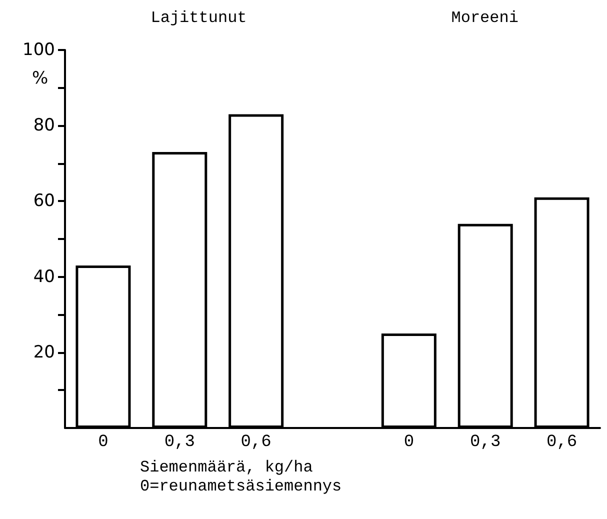  What do you see at coordinates (40, 78) in the screenshot?
I see `y-axis-title: %` at bounding box center [40, 78].